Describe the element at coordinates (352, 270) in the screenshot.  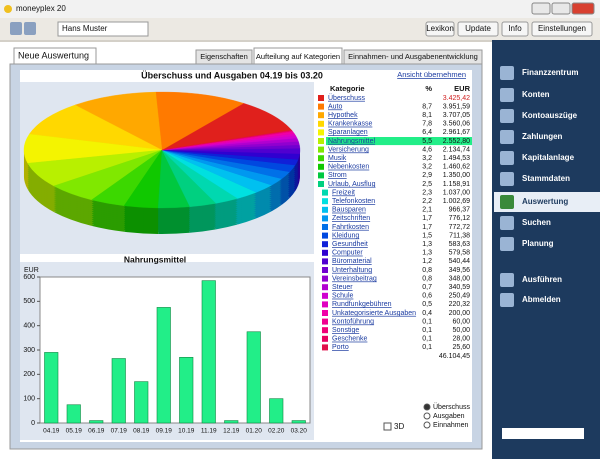
I see `category-name: Unterhaltung` at that location.